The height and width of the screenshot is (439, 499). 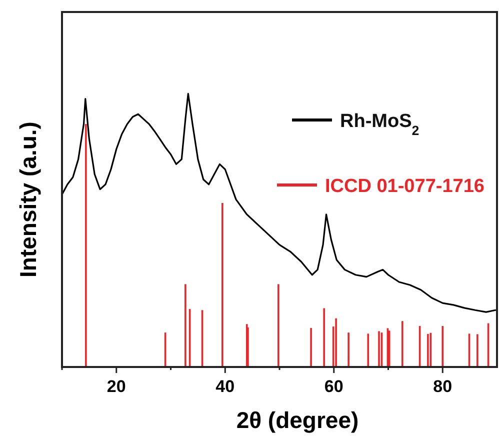 I want to click on x-tick-label: 20, so click(x=116, y=386).